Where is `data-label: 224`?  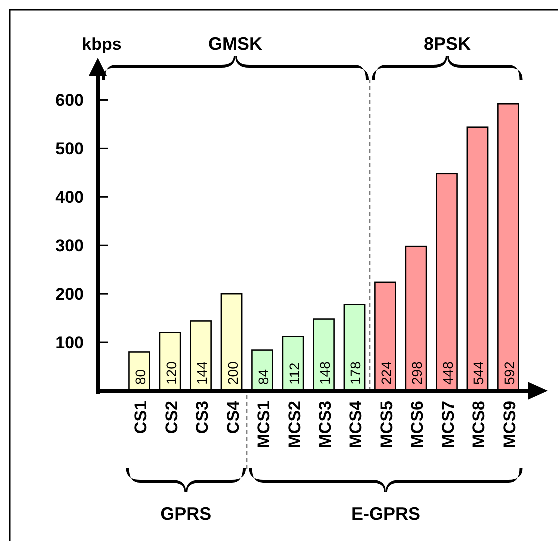 data-label: 224 is located at coordinates (386, 373).